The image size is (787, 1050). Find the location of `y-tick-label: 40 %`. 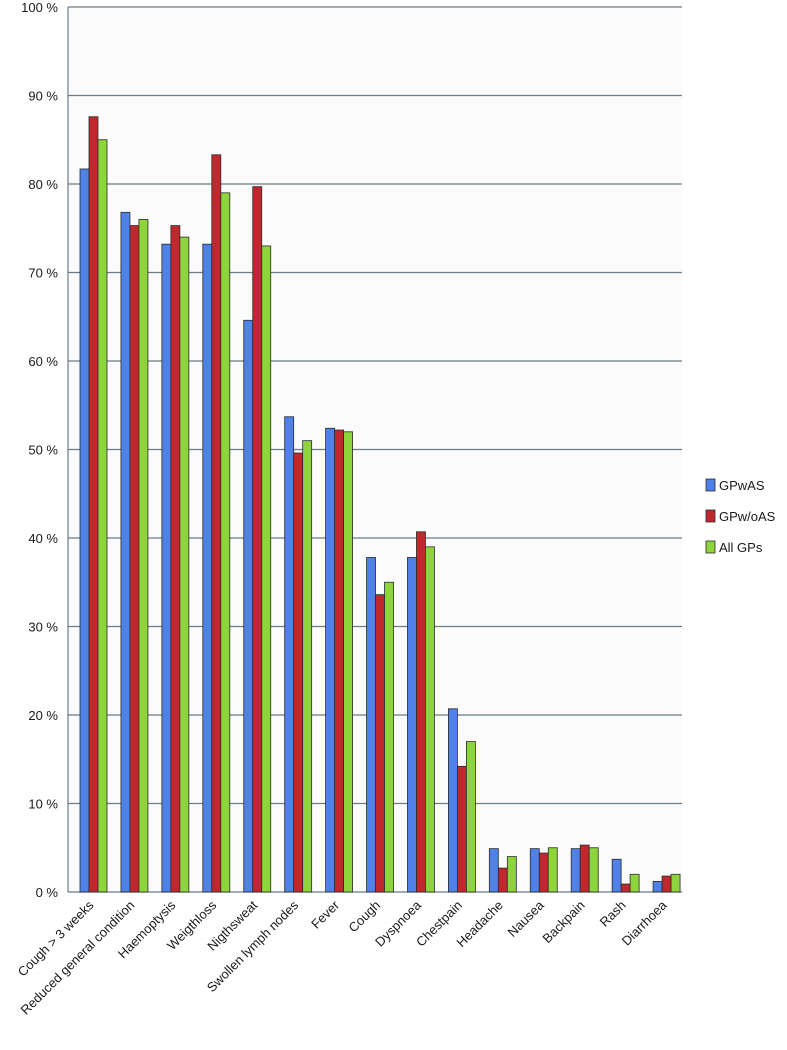

y-tick-label: 40 % is located at coordinates (43, 538).